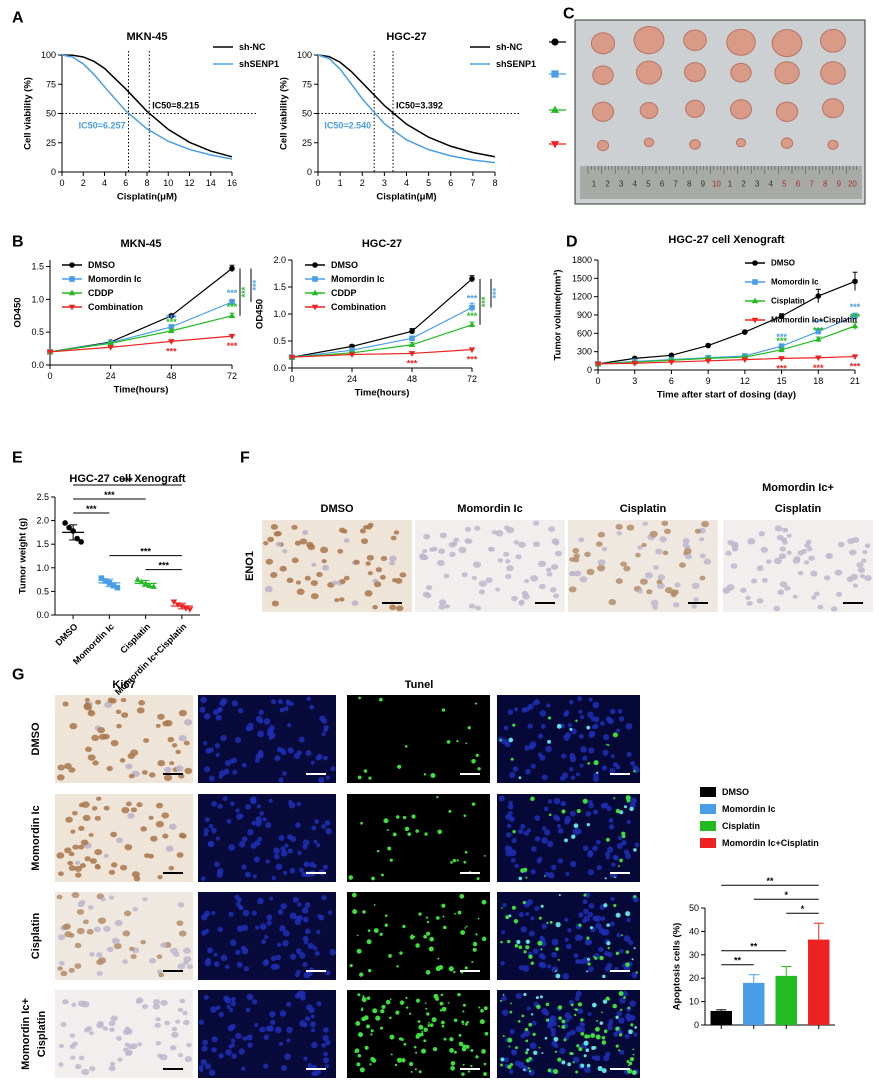  I want to click on bracket-label: ***, so click(496, 292).